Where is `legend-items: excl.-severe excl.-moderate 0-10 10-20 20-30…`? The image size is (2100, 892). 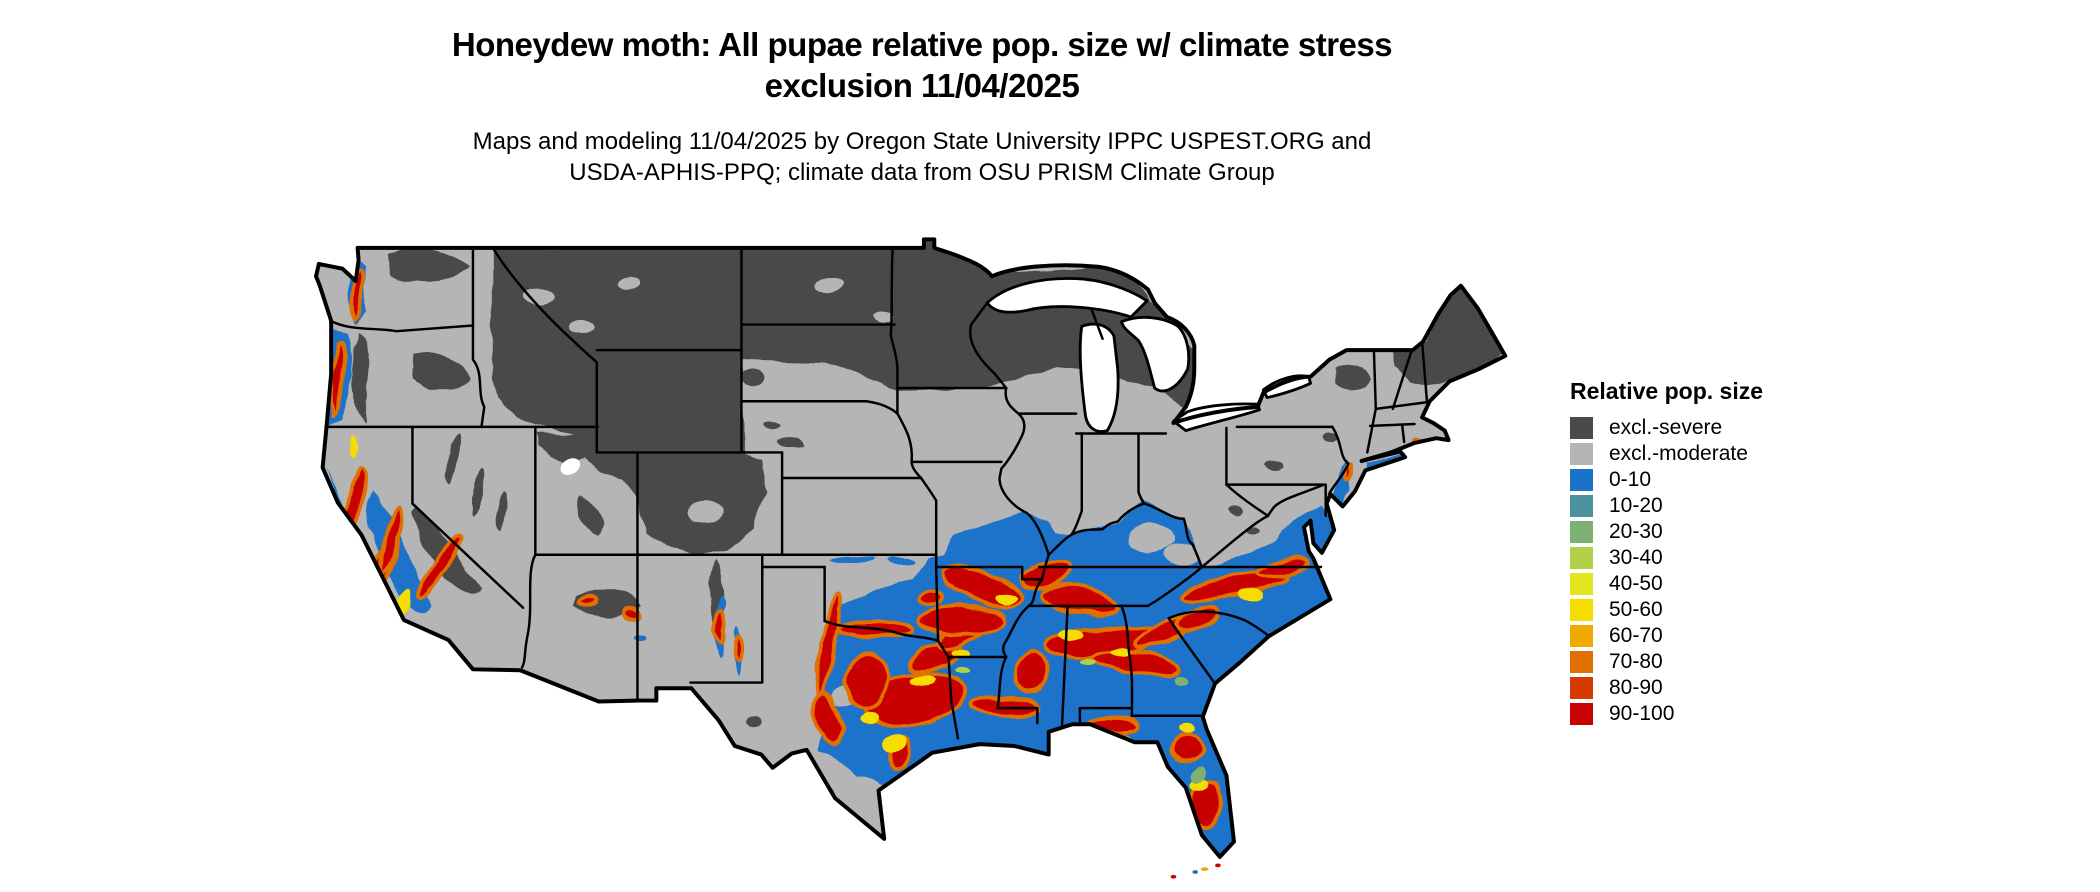
legend-items: excl.-severe excl.-moderate 0-10 10-20 20-30… is located at coordinates (1720, 570).